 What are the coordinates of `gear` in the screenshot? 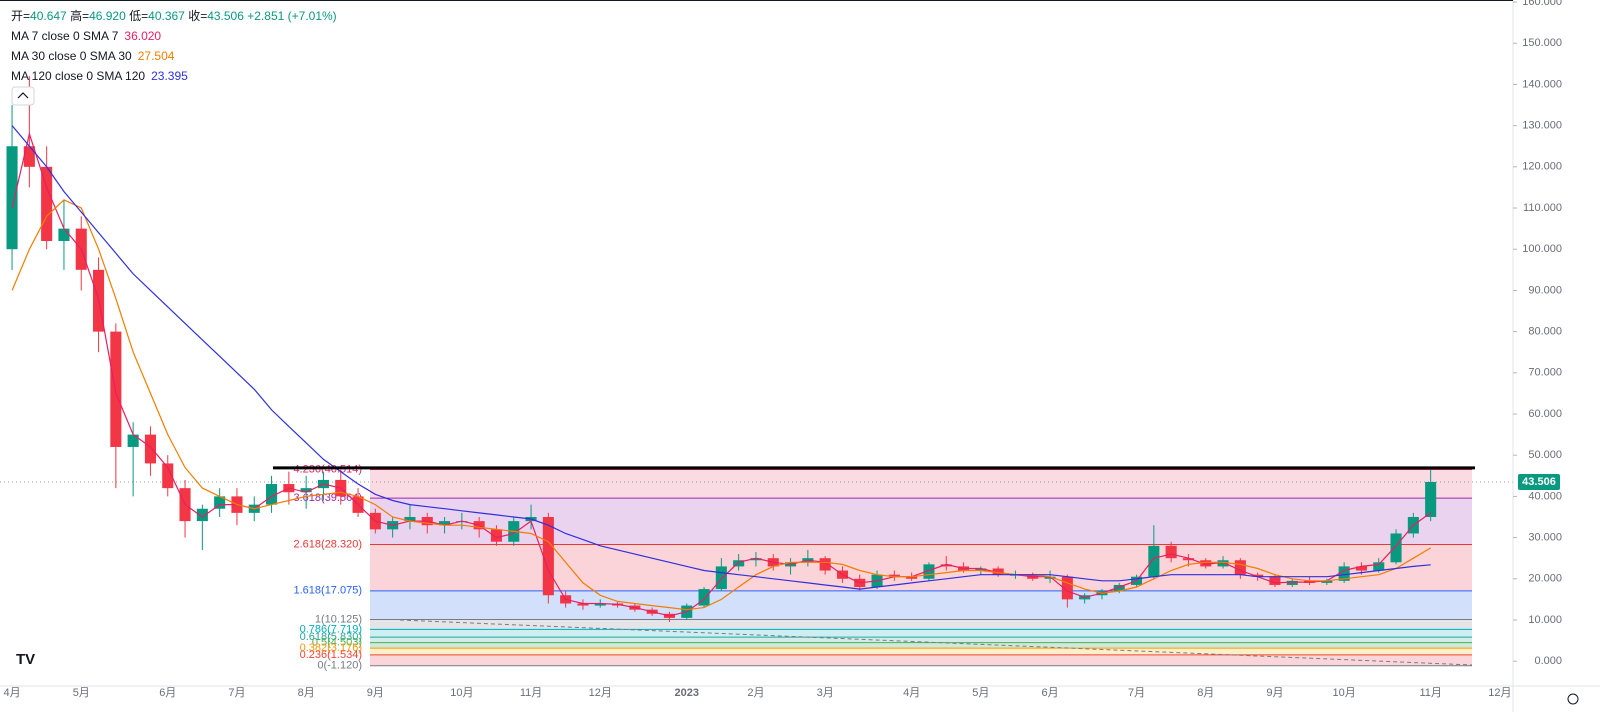 It's located at (1573, 699).